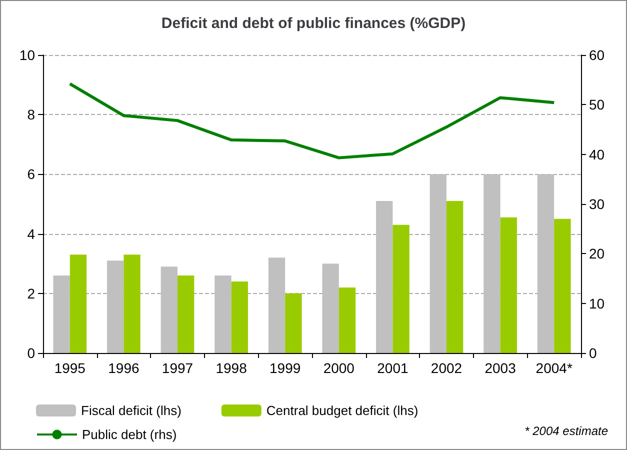 The image size is (627, 450). What do you see at coordinates (312, 121) in the screenshot?
I see `line-series` at bounding box center [312, 121].